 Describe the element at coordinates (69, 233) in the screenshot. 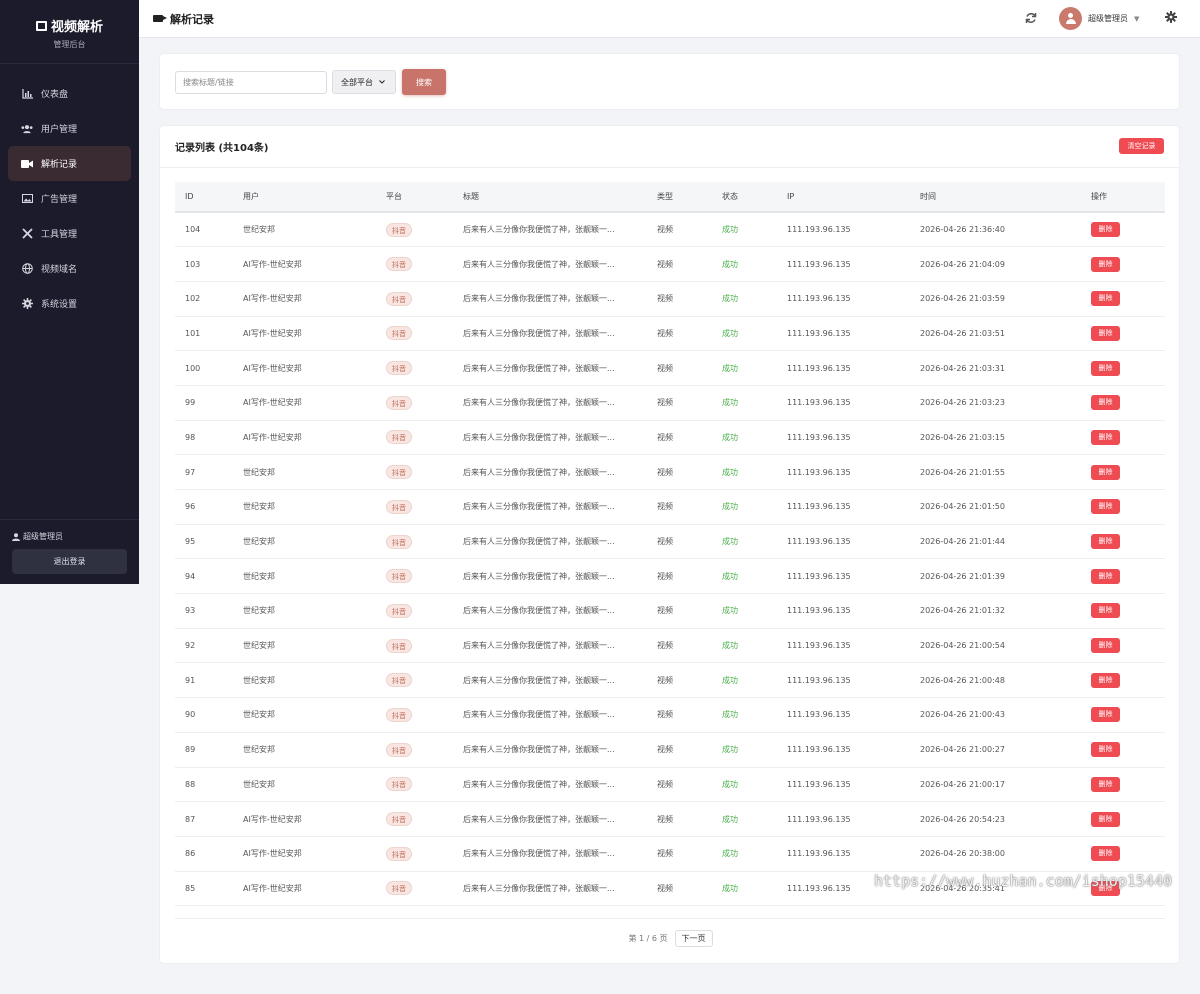

I see `sidebar-item-tools: 工具管理` at that location.